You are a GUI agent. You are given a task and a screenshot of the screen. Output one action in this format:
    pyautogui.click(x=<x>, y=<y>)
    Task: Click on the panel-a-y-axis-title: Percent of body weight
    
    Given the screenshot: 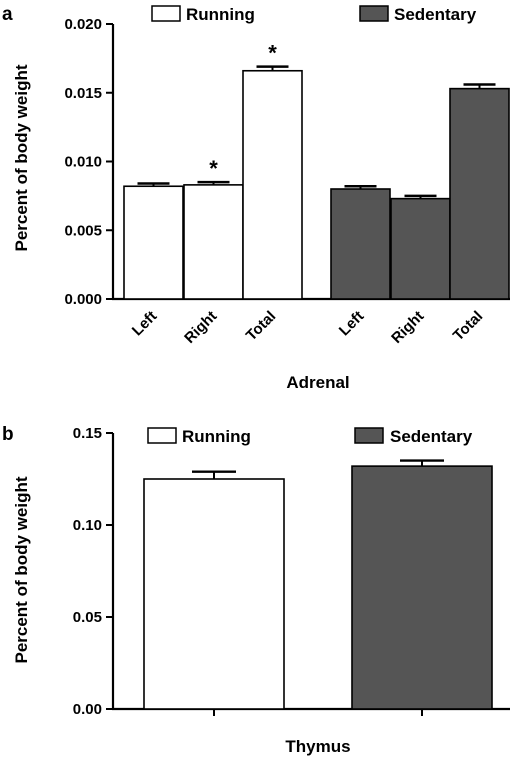 What is the action you would take?
    pyautogui.click(x=21, y=157)
    